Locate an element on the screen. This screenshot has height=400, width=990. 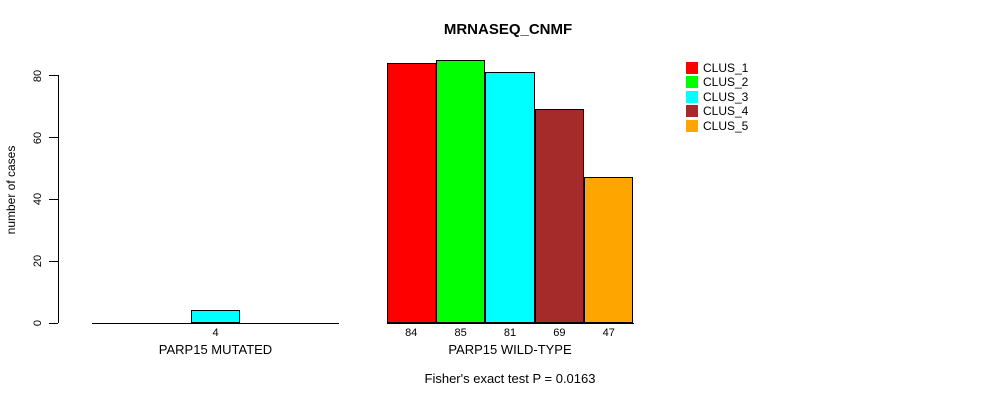
bar-value-label: 47 is located at coordinates (608, 332).